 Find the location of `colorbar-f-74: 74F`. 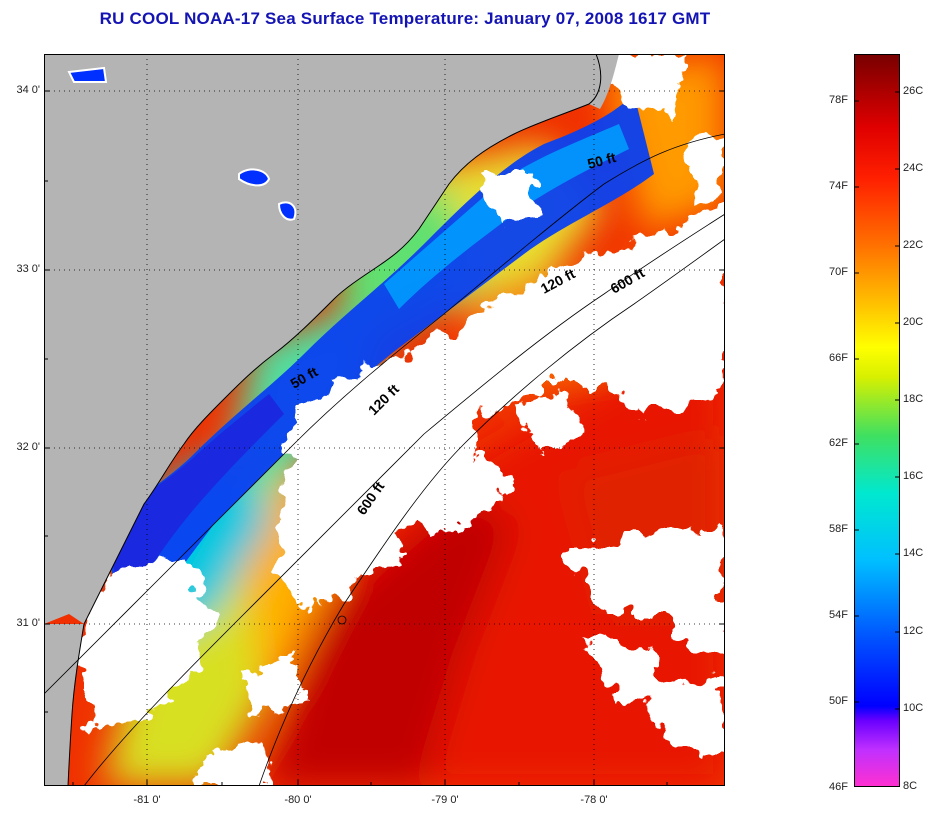

colorbar-f-74: 74F is located at coordinates (838, 186).